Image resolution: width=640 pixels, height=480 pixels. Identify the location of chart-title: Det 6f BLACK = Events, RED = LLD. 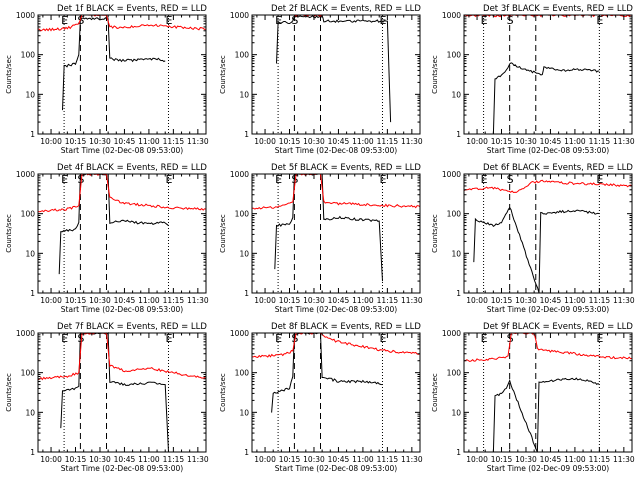
(558, 168).